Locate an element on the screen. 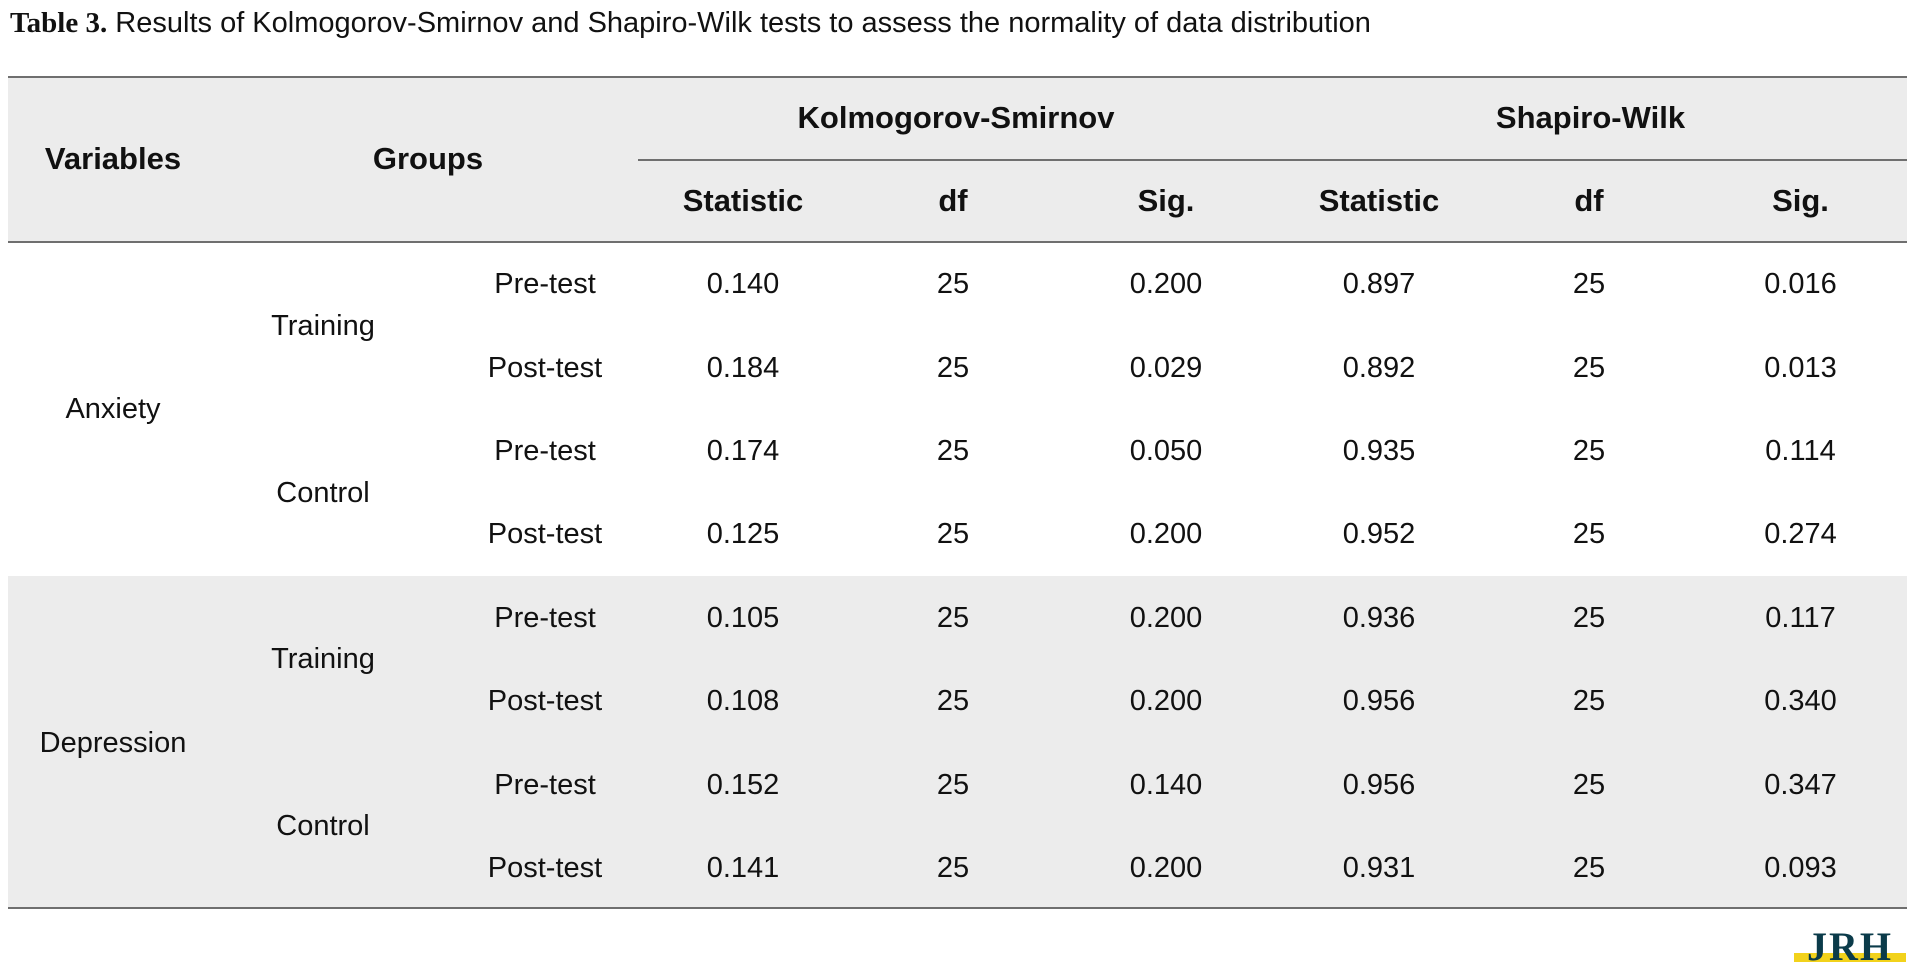 Image resolution: width=1915 pixels, height=972 pixels. value-ks-stat: 0.184 is located at coordinates (743, 367).